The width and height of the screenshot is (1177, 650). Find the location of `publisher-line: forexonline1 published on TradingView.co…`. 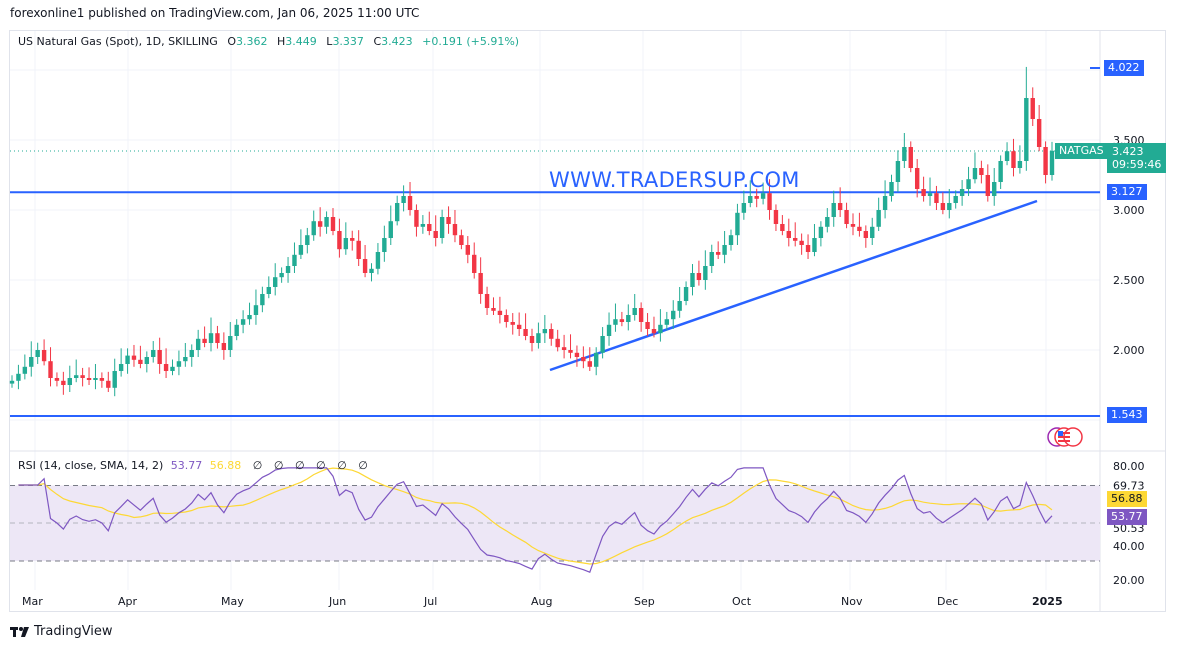

publisher-line: forexonline1 published on TradingView.co… is located at coordinates (215, 13).